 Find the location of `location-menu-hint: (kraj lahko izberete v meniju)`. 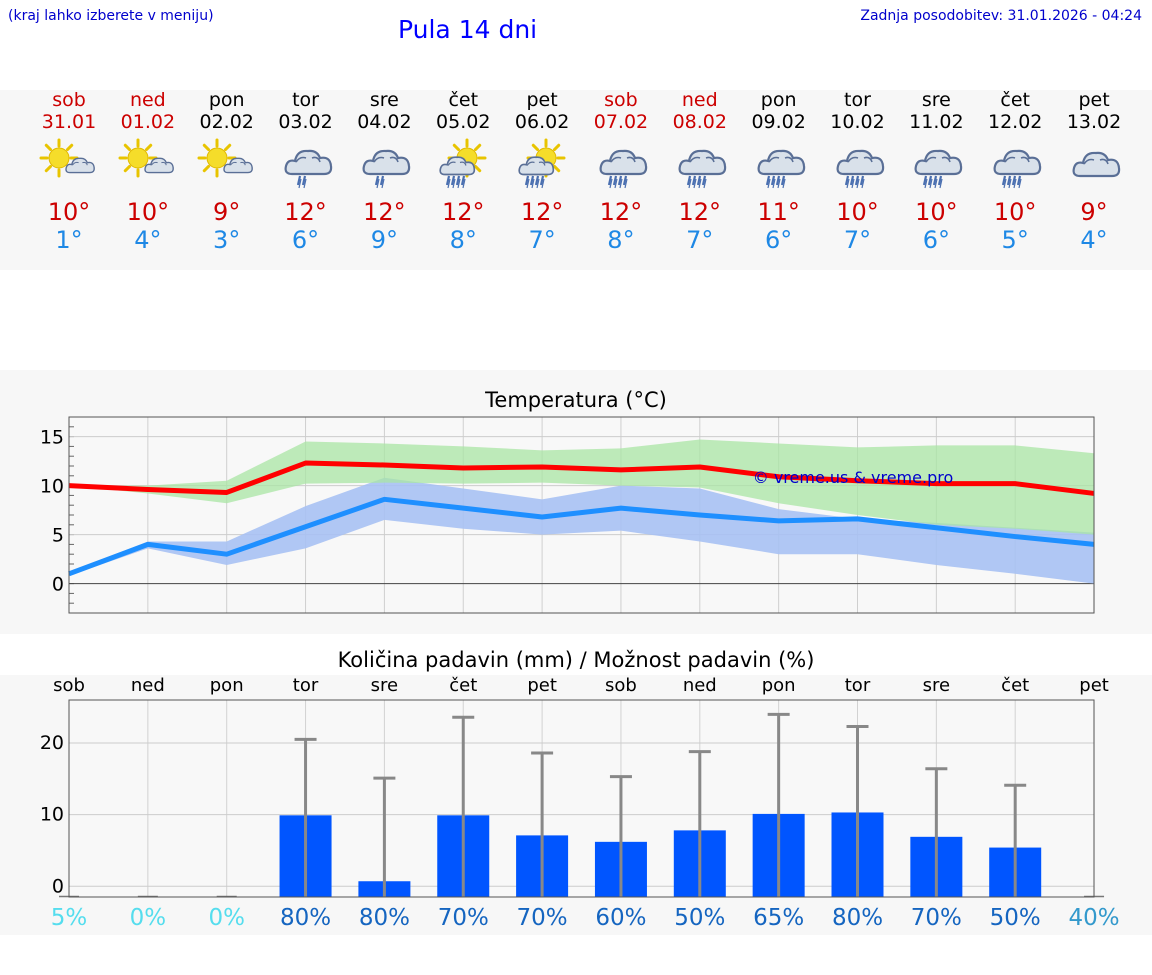

location-menu-hint: (kraj lahko izberete v meniju) is located at coordinates (111, 16).